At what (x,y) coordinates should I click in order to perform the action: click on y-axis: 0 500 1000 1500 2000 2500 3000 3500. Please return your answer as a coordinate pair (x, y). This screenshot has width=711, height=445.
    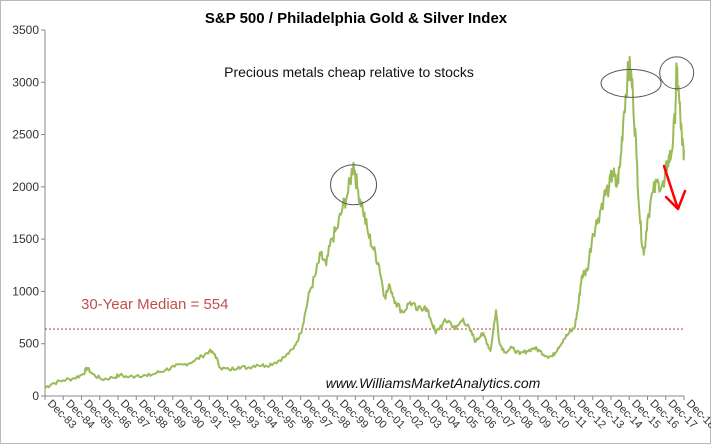
    Looking at the image, I should click on (29, 213).